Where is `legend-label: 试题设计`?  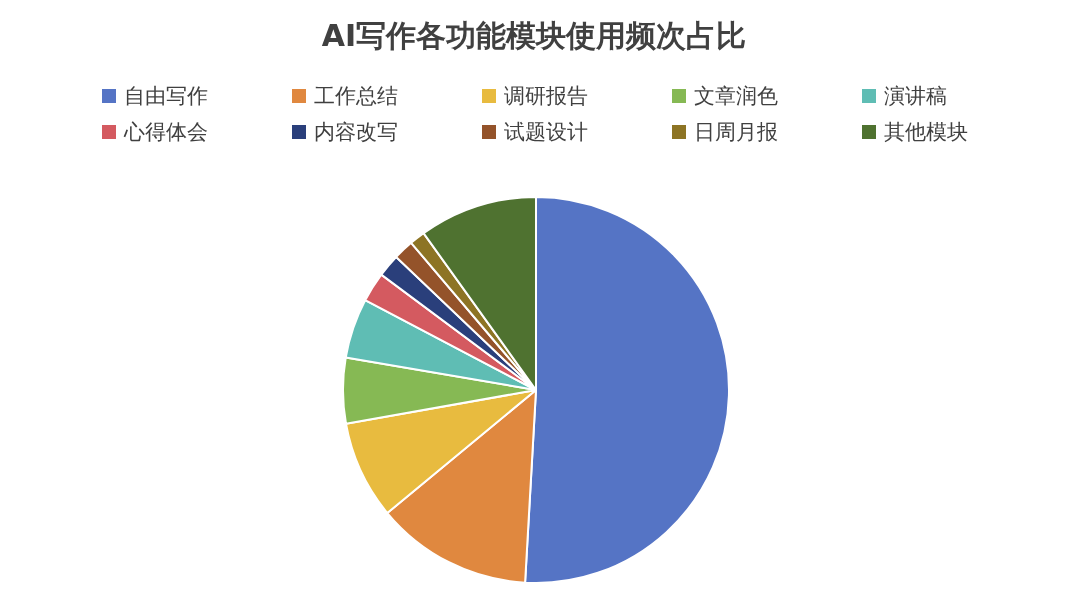
legend-label: 试题设计 is located at coordinates (546, 132).